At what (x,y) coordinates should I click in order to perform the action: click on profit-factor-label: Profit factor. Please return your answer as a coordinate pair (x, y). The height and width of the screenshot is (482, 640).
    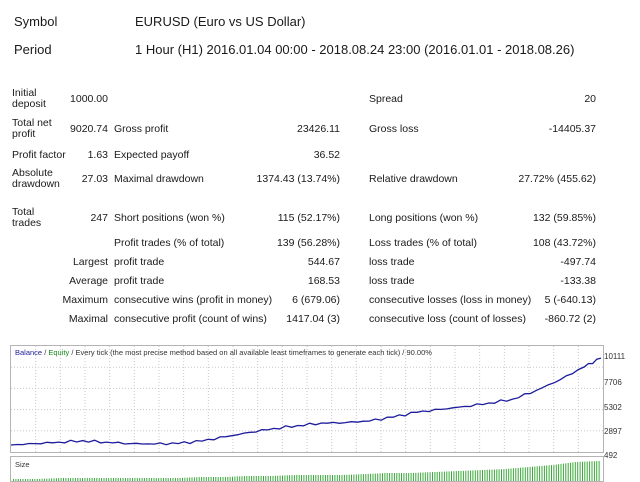
    Looking at the image, I should click on (39, 155).